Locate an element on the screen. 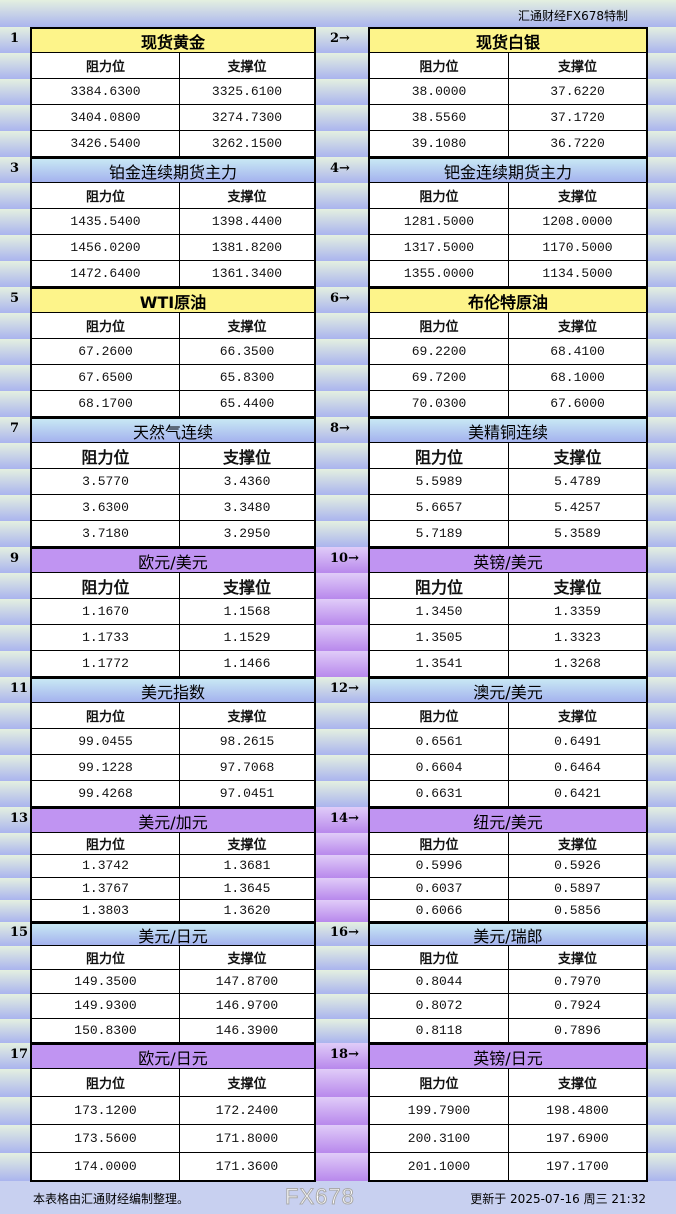 The width and height of the screenshot is (676, 1214). section-number: 18→ is located at coordinates (344, 1054).